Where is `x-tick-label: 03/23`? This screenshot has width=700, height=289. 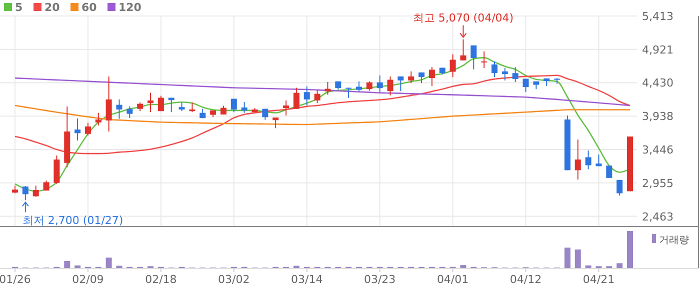 x-tick-label: 03/23 is located at coordinates (380, 279).